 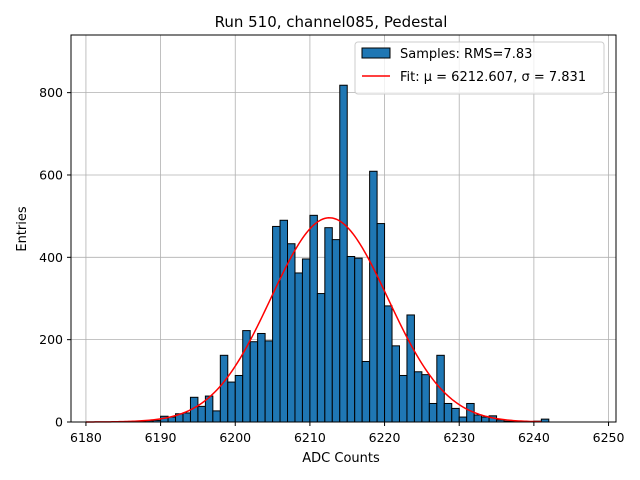 I want to click on y-axis-ticks: 0 200 400 600 800, so click(x=55, y=257).